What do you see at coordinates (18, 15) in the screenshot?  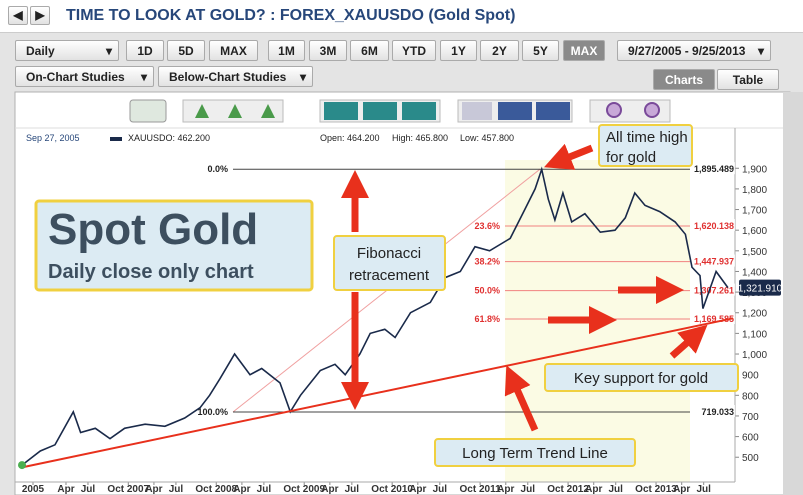 I see `prev-button: ◀` at bounding box center [18, 15].